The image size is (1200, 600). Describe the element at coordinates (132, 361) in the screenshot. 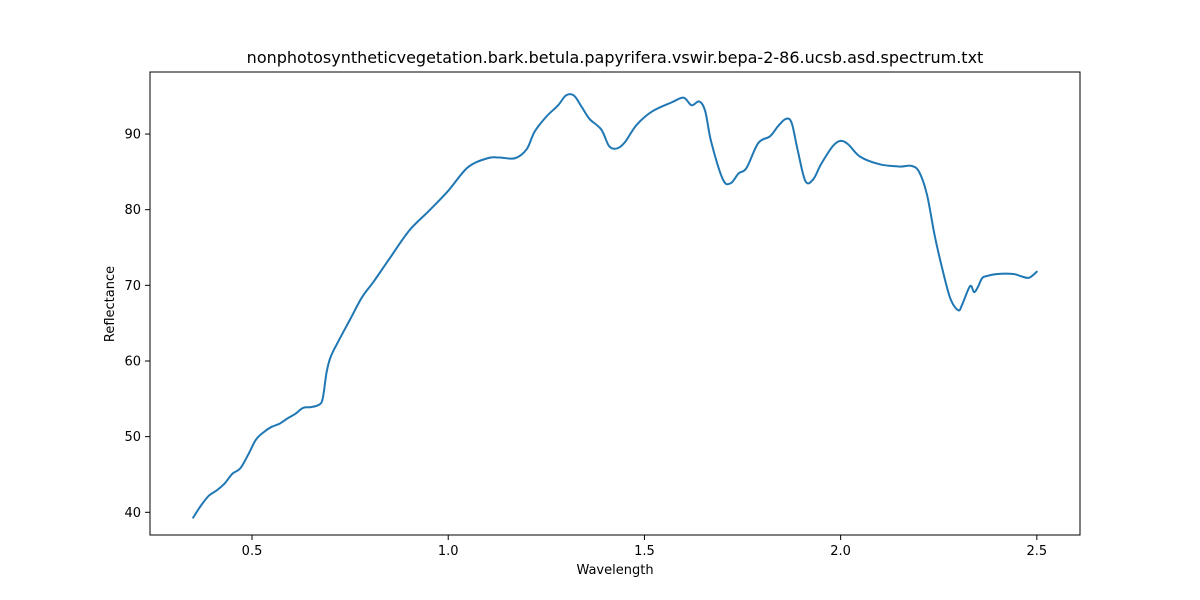

I see `y-tick-label: 60` at that location.